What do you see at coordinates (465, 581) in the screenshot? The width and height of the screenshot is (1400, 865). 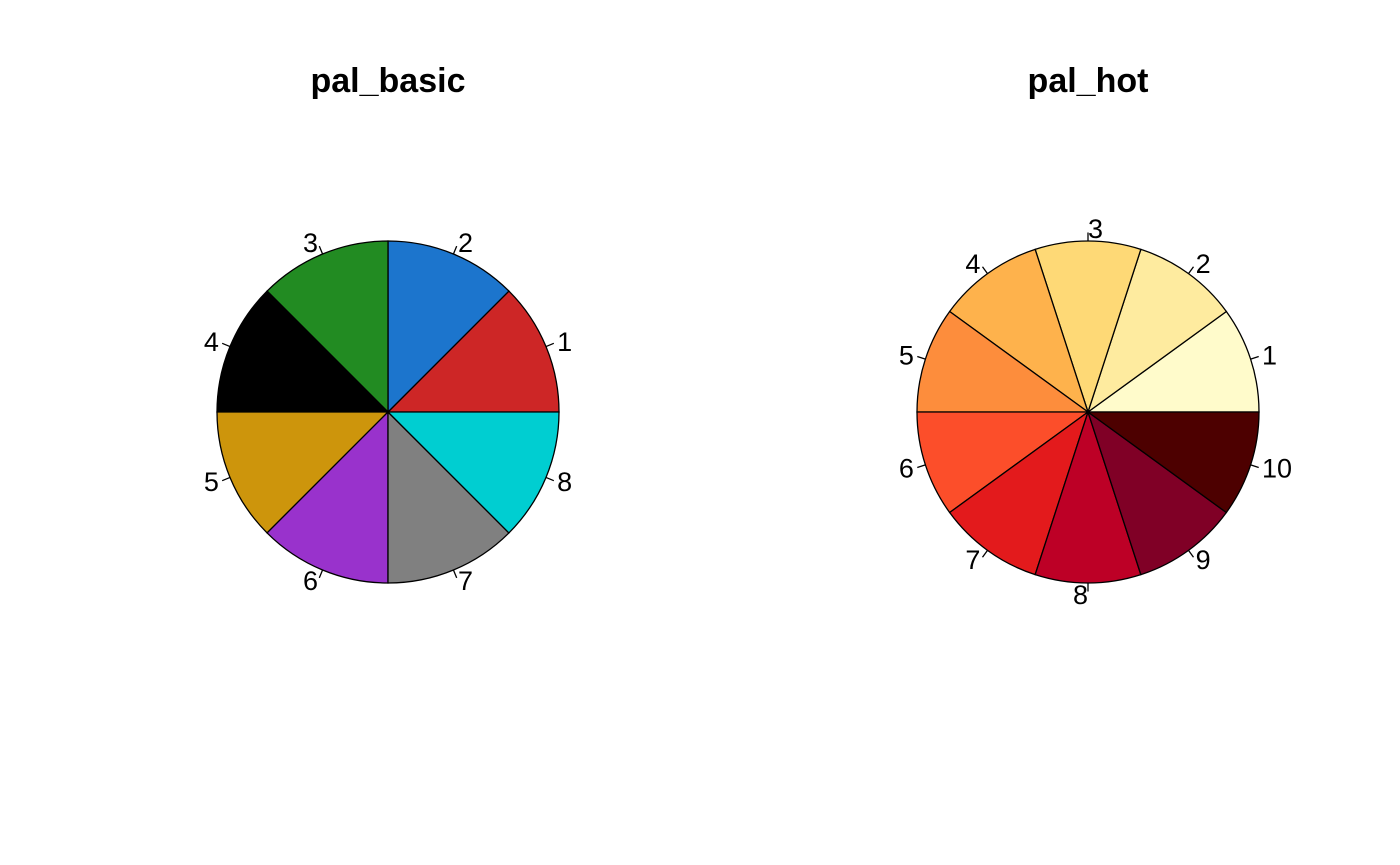 I see `pie-slice-label-pal_basic-7: 7` at bounding box center [465, 581].